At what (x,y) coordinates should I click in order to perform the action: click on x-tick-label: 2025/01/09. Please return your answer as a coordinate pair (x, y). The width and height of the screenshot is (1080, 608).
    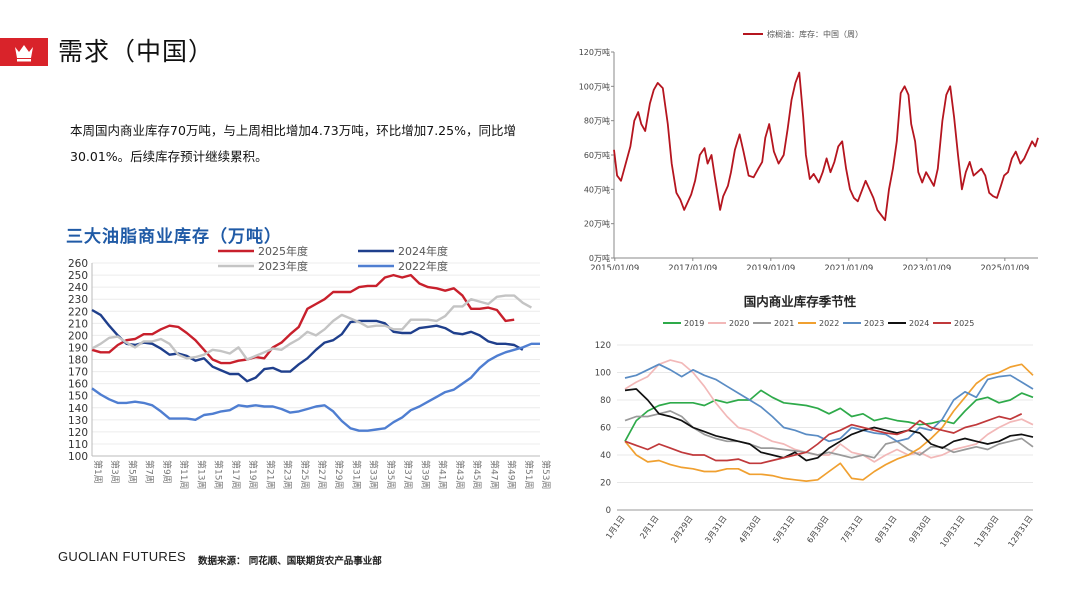
    Looking at the image, I should click on (1004, 267).